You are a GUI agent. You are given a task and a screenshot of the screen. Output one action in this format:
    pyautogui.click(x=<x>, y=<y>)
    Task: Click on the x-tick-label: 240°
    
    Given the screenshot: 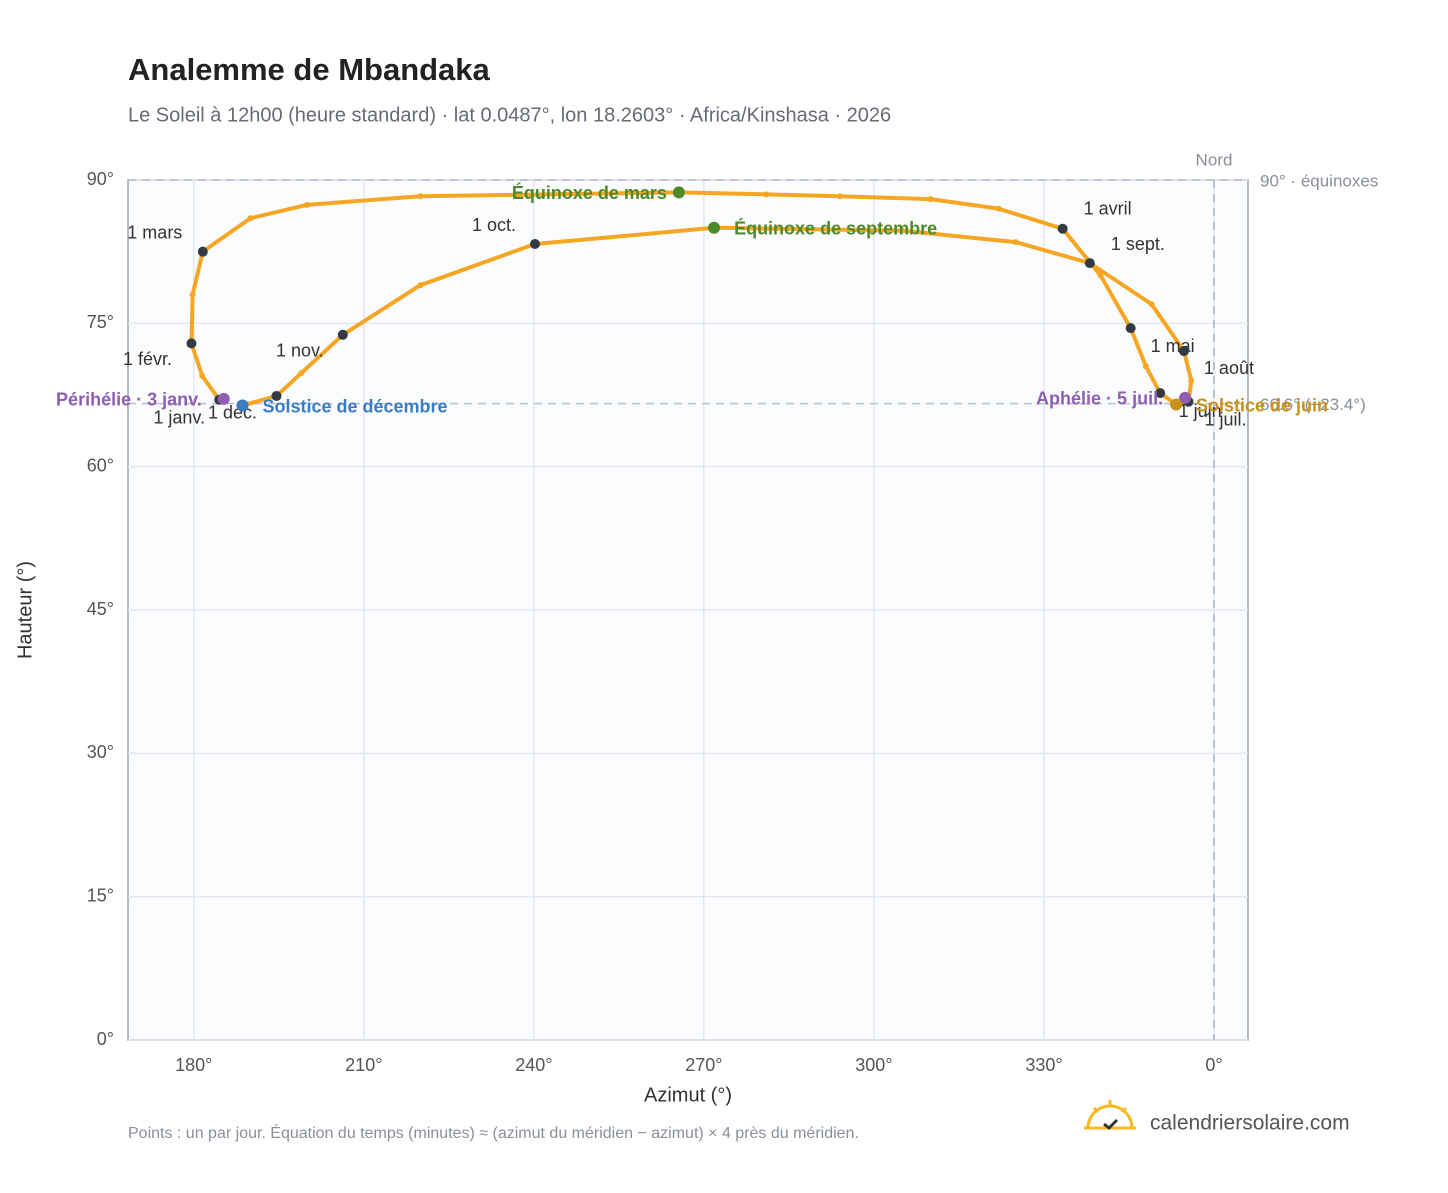 What is the action you would take?
    pyautogui.click(x=533, y=1065)
    